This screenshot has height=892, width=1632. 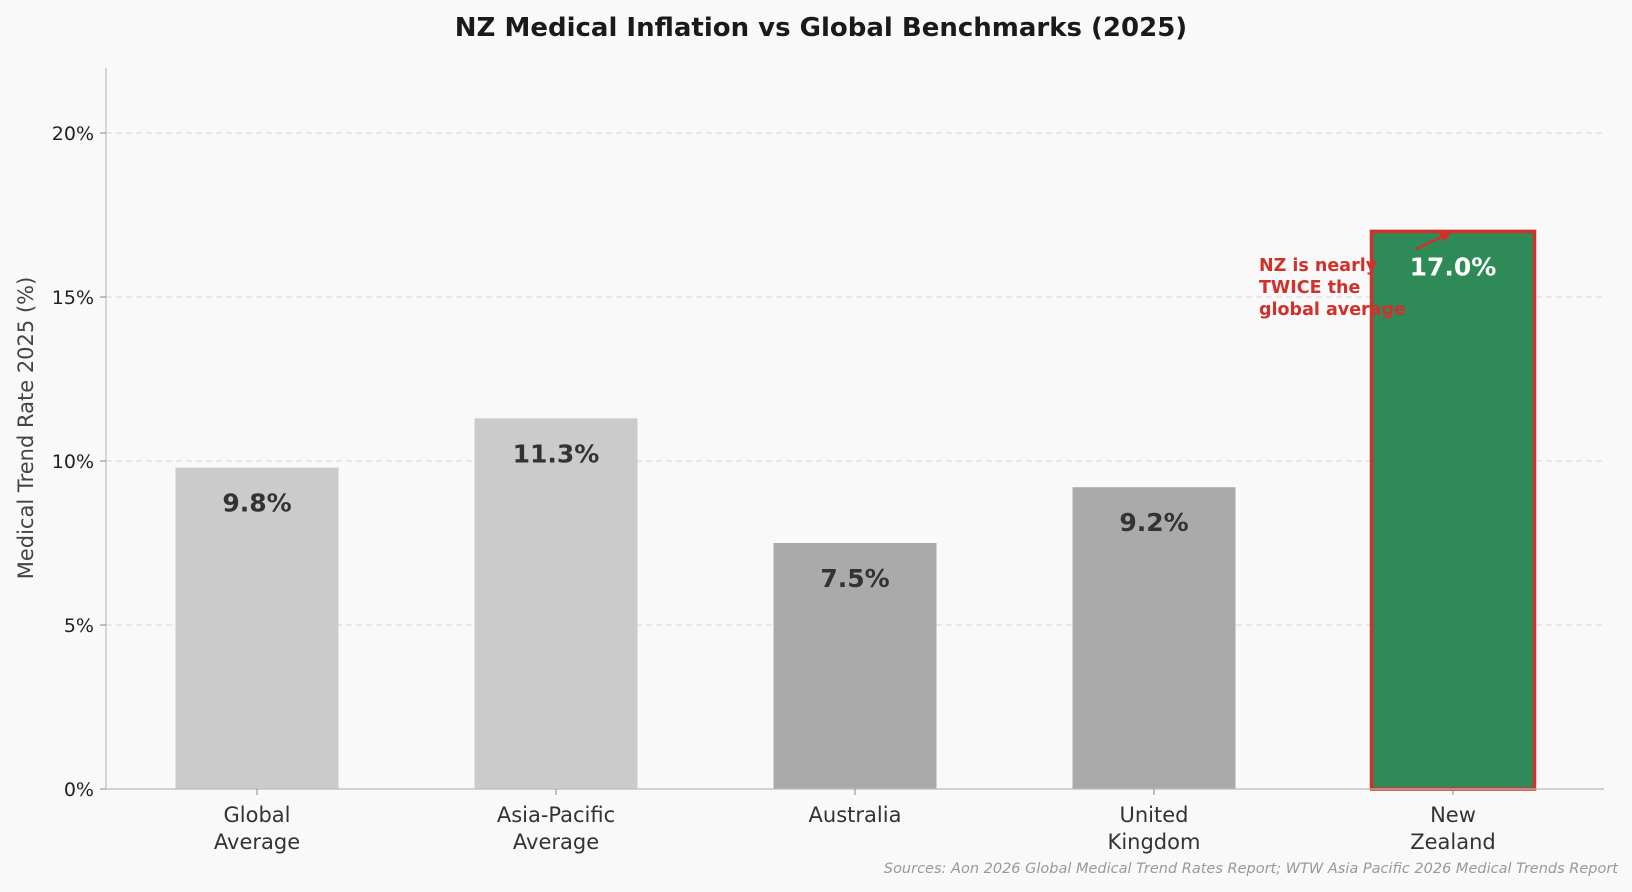 I want to click on data-label: 7.5%, so click(x=854, y=578).